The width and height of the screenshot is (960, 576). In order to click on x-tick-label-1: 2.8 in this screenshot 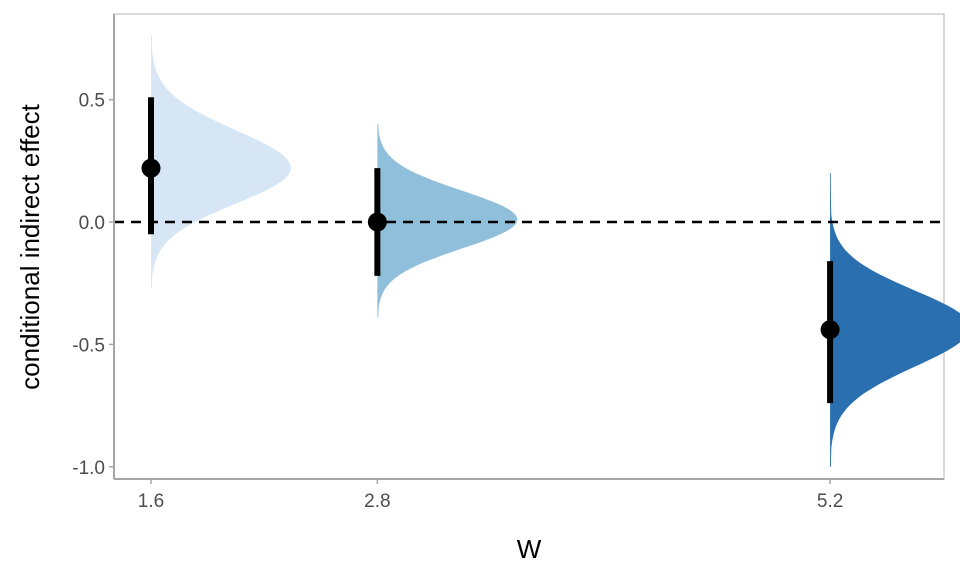, I will do `click(377, 501)`.